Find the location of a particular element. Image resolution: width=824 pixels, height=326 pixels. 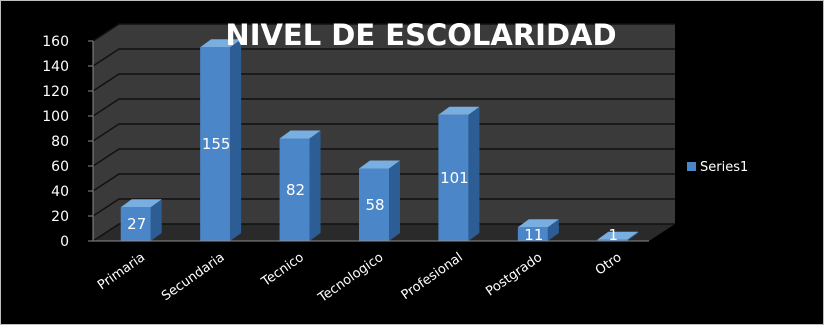

y-tick-label: 0 is located at coordinates (64, 242).